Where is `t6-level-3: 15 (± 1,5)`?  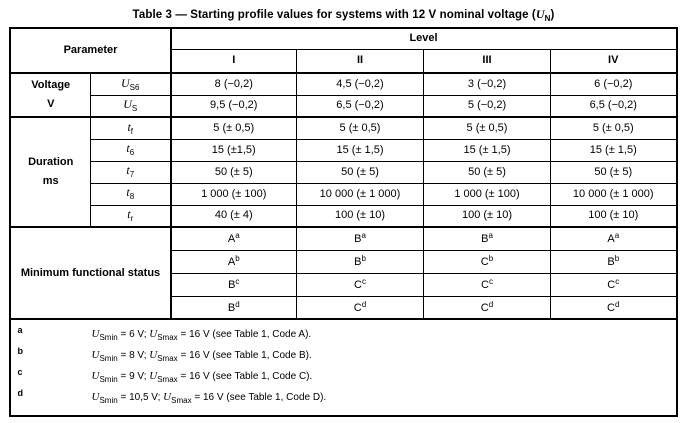 t6-level-3: 15 (± 1,5) is located at coordinates (487, 150).